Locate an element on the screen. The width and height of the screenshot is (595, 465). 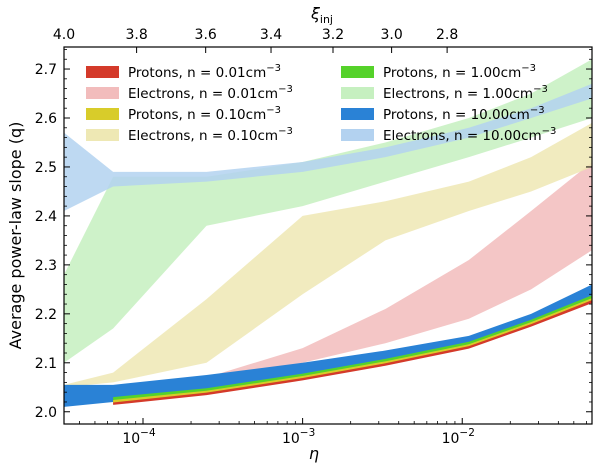
x-tick-label: 10⁻² is located at coordinates (458, 437).